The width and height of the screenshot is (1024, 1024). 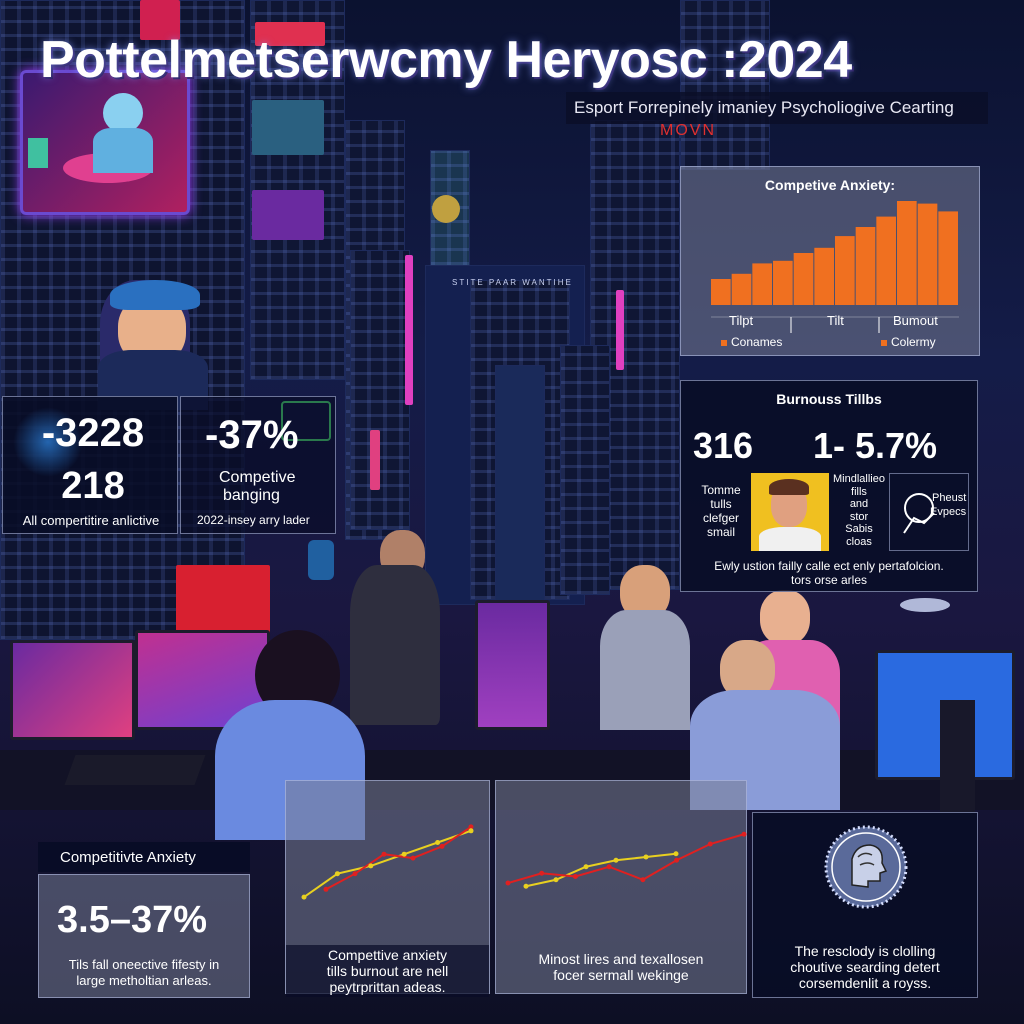 I want to click on movn-sign: MOVN, so click(x=688, y=130).